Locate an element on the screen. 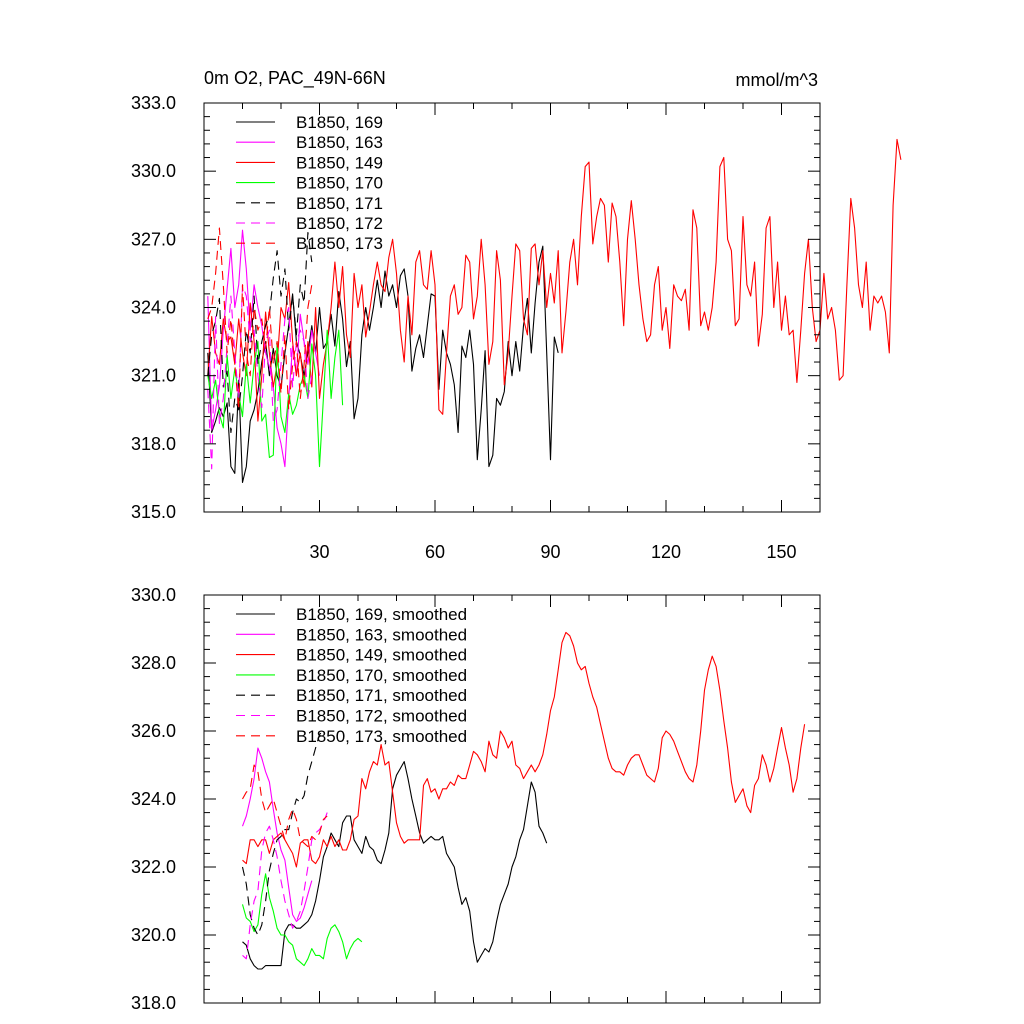 The width and height of the screenshot is (1024, 1024). y-tick-label: 328.0 is located at coordinates (153, 663).